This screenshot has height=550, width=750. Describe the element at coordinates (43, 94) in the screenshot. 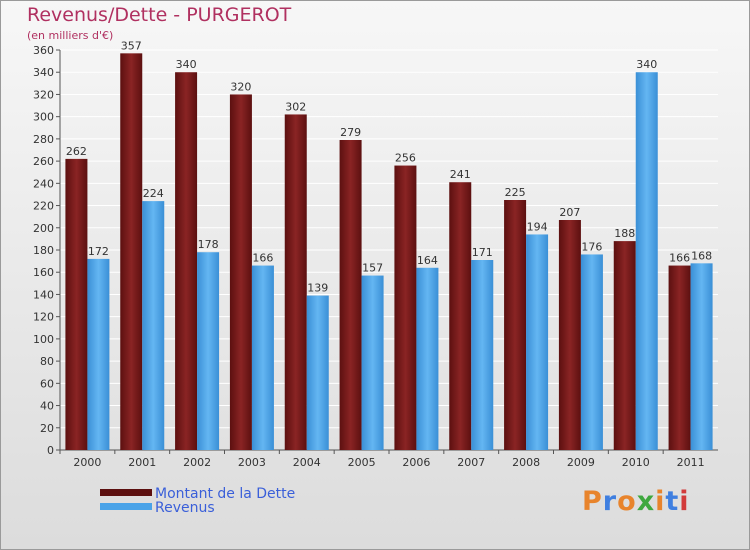

I see `y-tick-label: 320` at that location.